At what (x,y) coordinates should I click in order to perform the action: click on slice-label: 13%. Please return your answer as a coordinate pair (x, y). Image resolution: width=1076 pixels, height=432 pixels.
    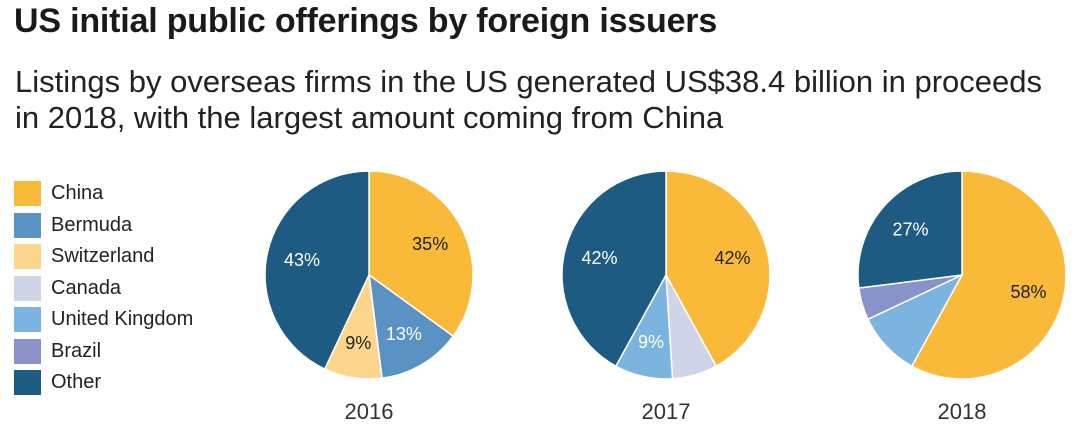
    Looking at the image, I should click on (404, 334).